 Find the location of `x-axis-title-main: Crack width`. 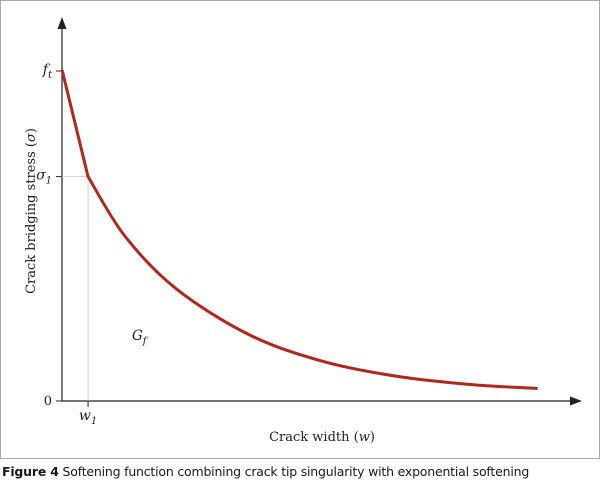

x-axis-title-main: Crack width is located at coordinates (309, 437).